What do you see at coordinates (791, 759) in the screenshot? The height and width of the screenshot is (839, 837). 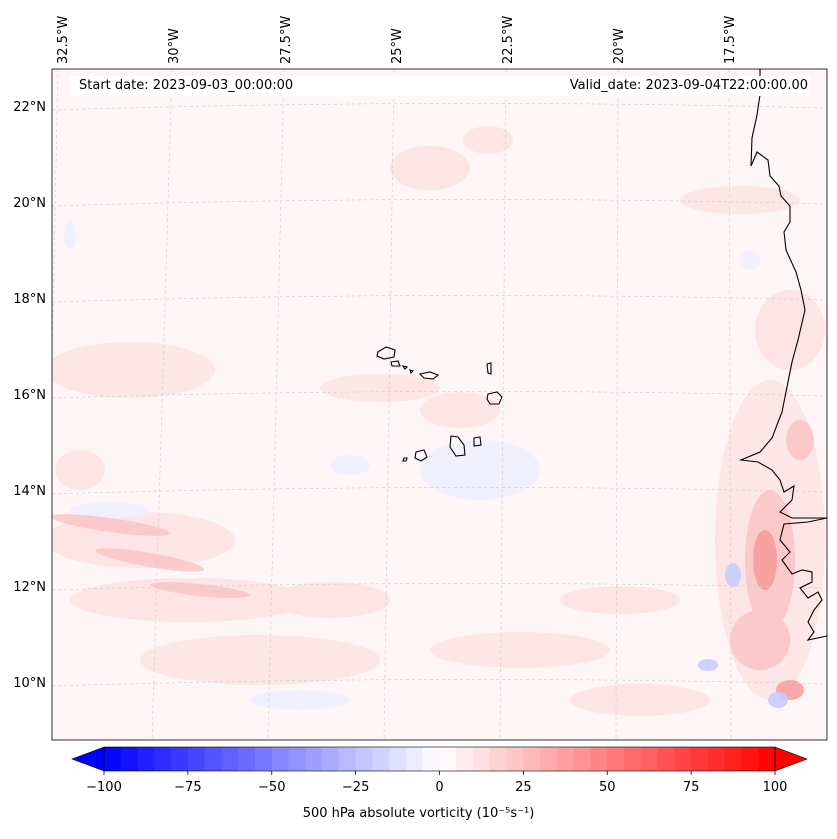 I see `colorbar-extend-max` at bounding box center [791, 759].